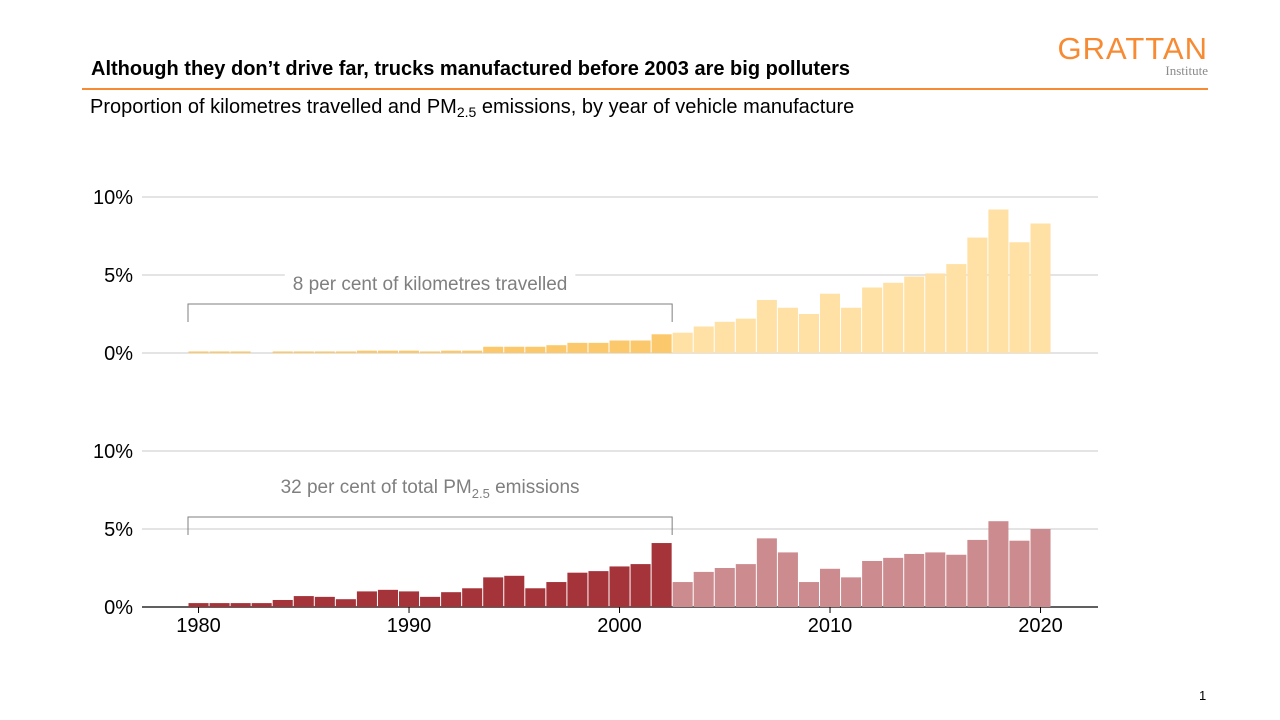  What do you see at coordinates (430, 312) in the screenshot?
I see `bracket-top` at bounding box center [430, 312].